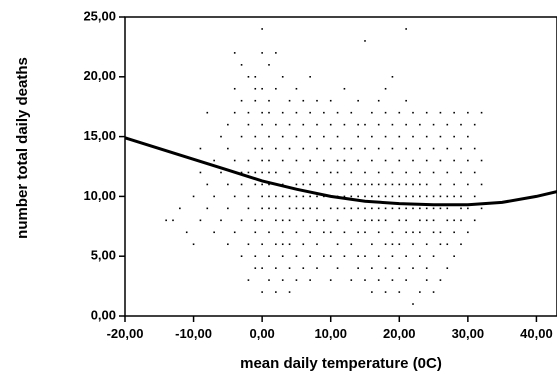 This screenshot has width=557, height=377. I want to click on x-tick-label: 30,00, so click(468, 333).